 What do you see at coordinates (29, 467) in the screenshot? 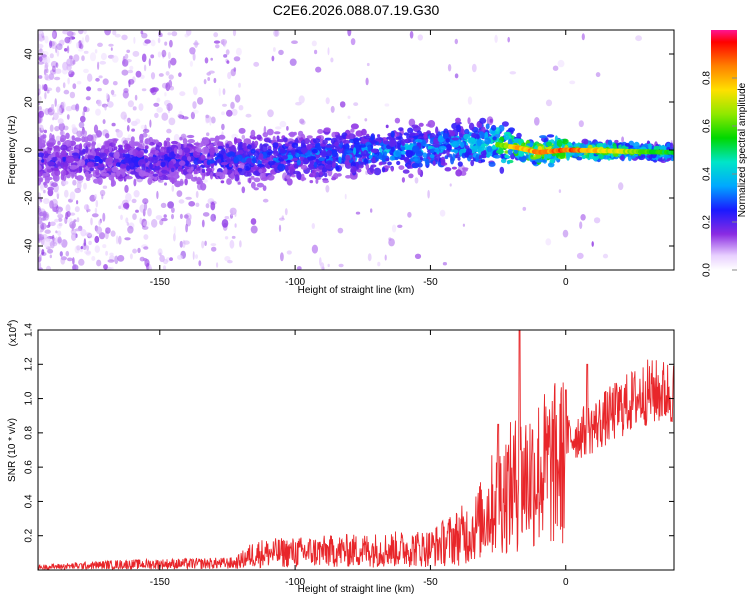
I see `y-tick-label: 0.6` at bounding box center [29, 467].